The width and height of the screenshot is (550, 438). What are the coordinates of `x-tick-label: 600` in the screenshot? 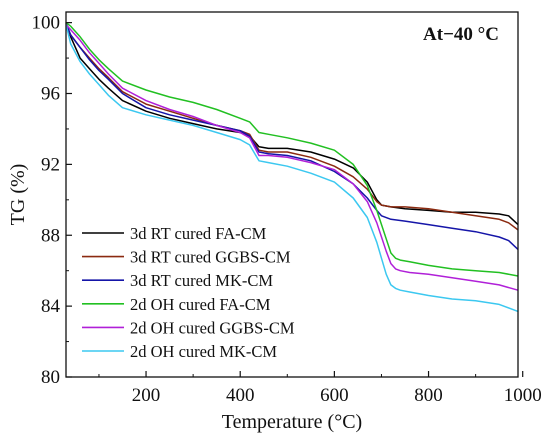 It's located at (334, 395).